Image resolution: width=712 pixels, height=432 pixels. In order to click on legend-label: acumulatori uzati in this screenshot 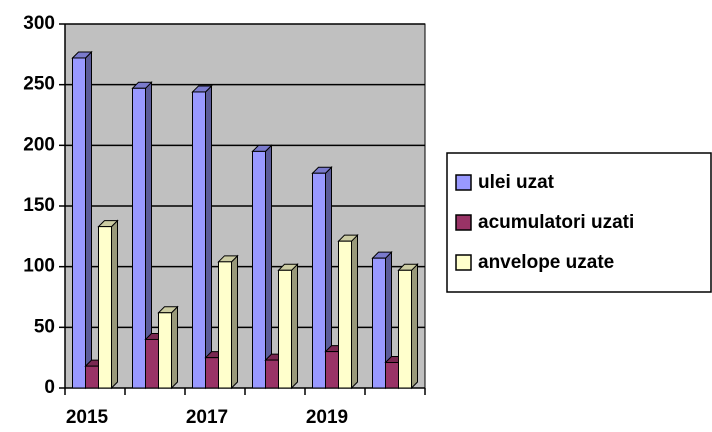, I will do `click(556, 222)`.